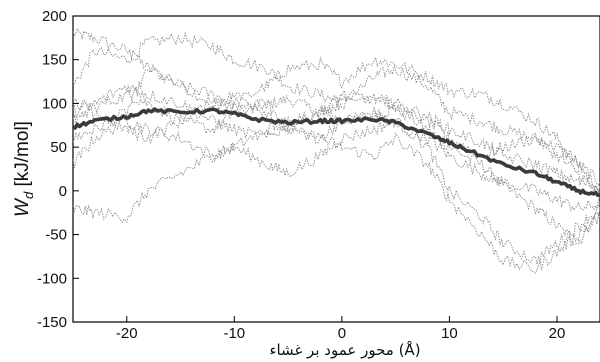 The image size is (600, 362). What do you see at coordinates (56, 235) in the screenshot?
I see `y-tick-label: -50` at bounding box center [56, 235].